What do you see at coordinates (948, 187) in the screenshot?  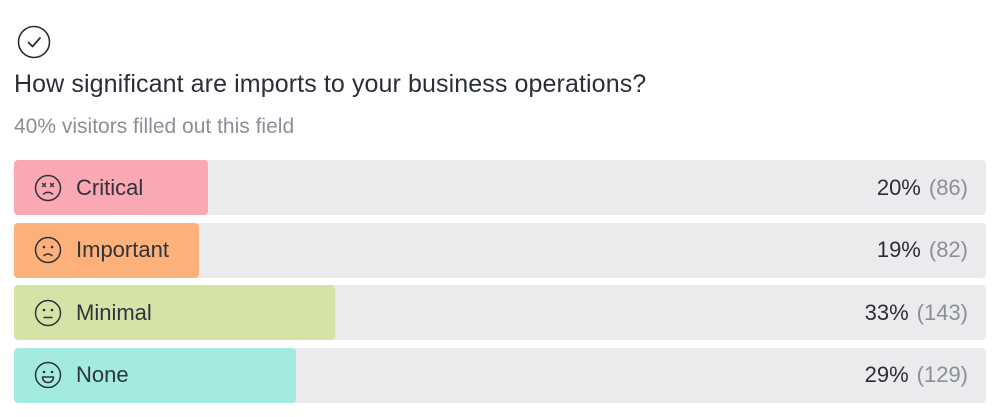 I see `answer-count: (86)` at bounding box center [948, 187].